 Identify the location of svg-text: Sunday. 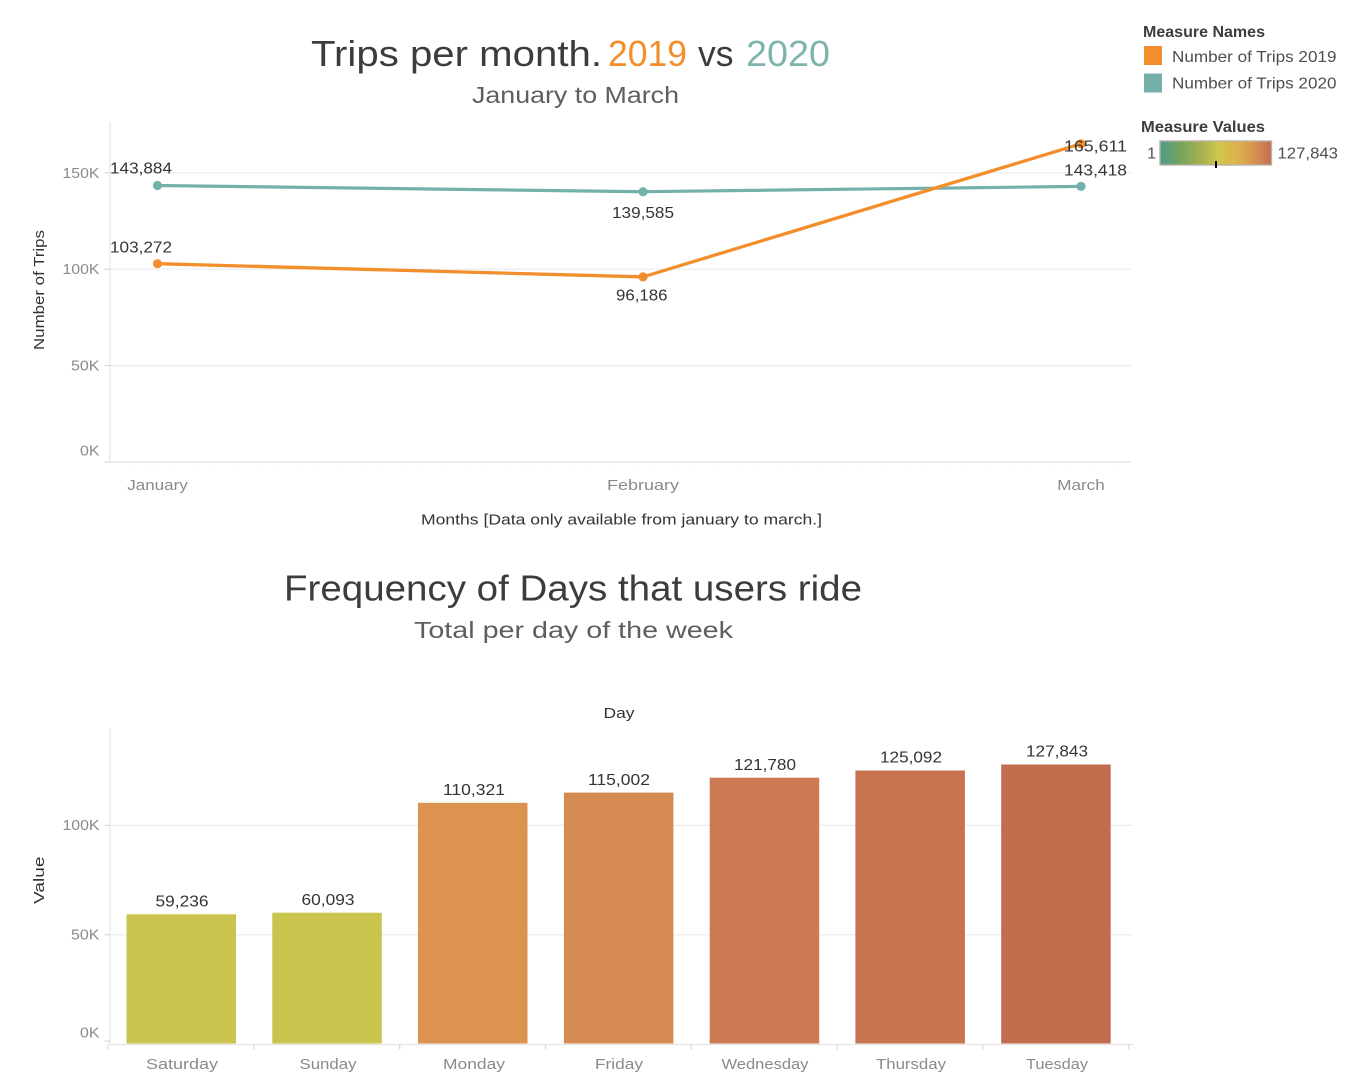
(329, 1064).